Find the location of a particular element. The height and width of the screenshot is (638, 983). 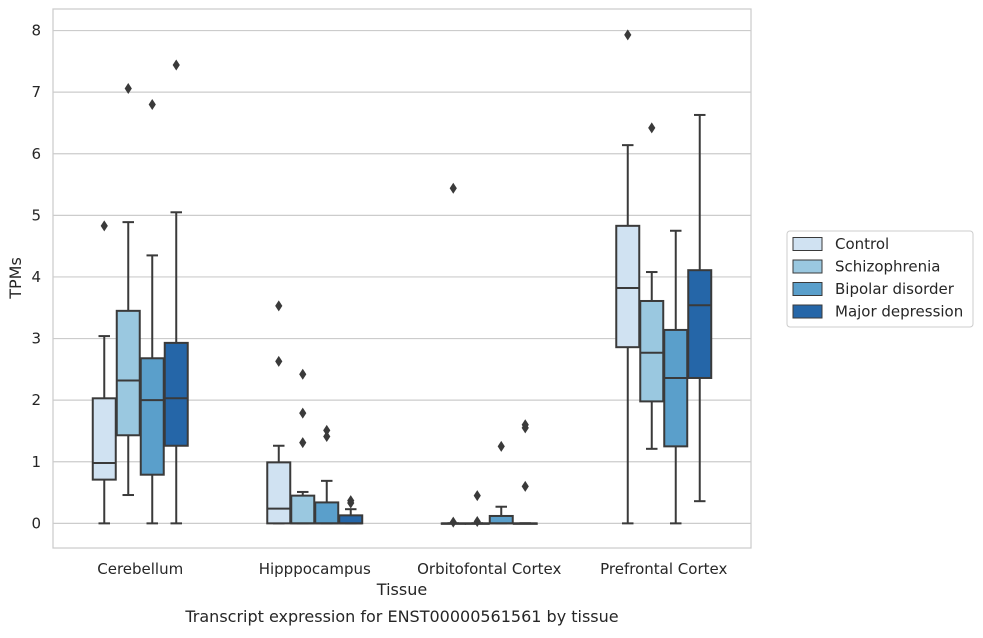

y-axis-label: TPMs is located at coordinates (15, 278).